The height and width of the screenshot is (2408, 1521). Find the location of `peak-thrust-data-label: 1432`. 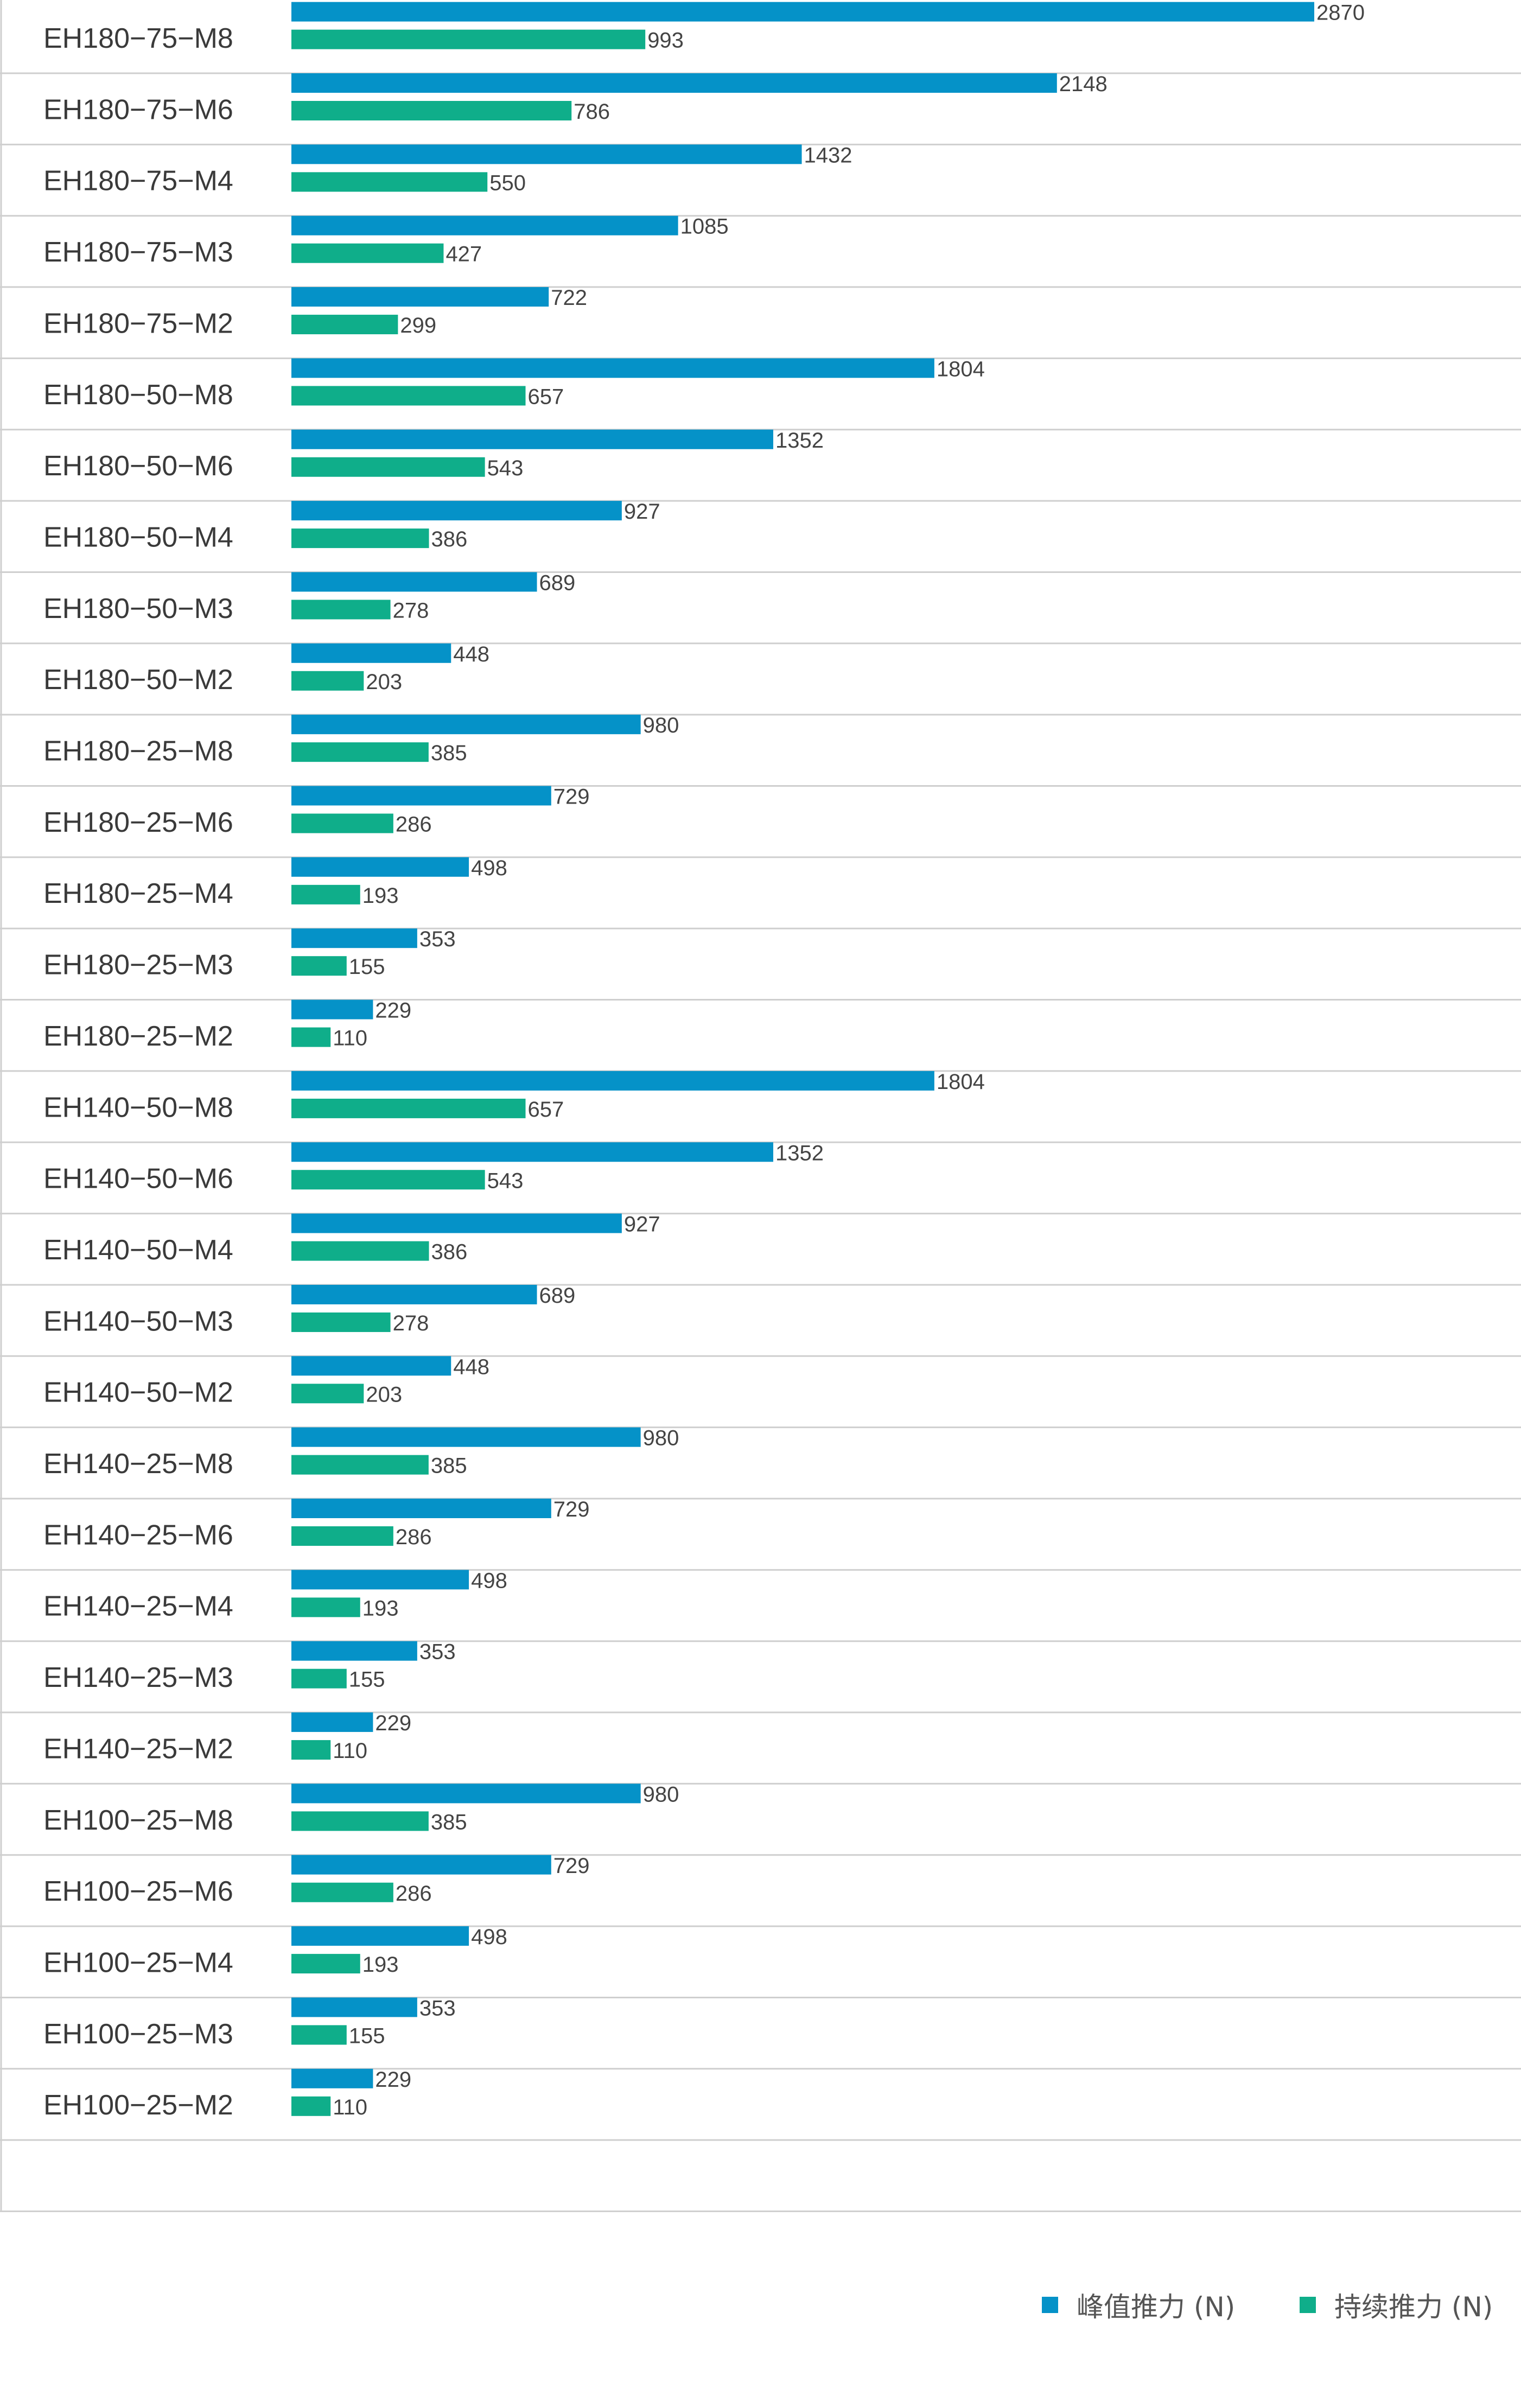

peak-thrust-data-label: 1432 is located at coordinates (828, 155).